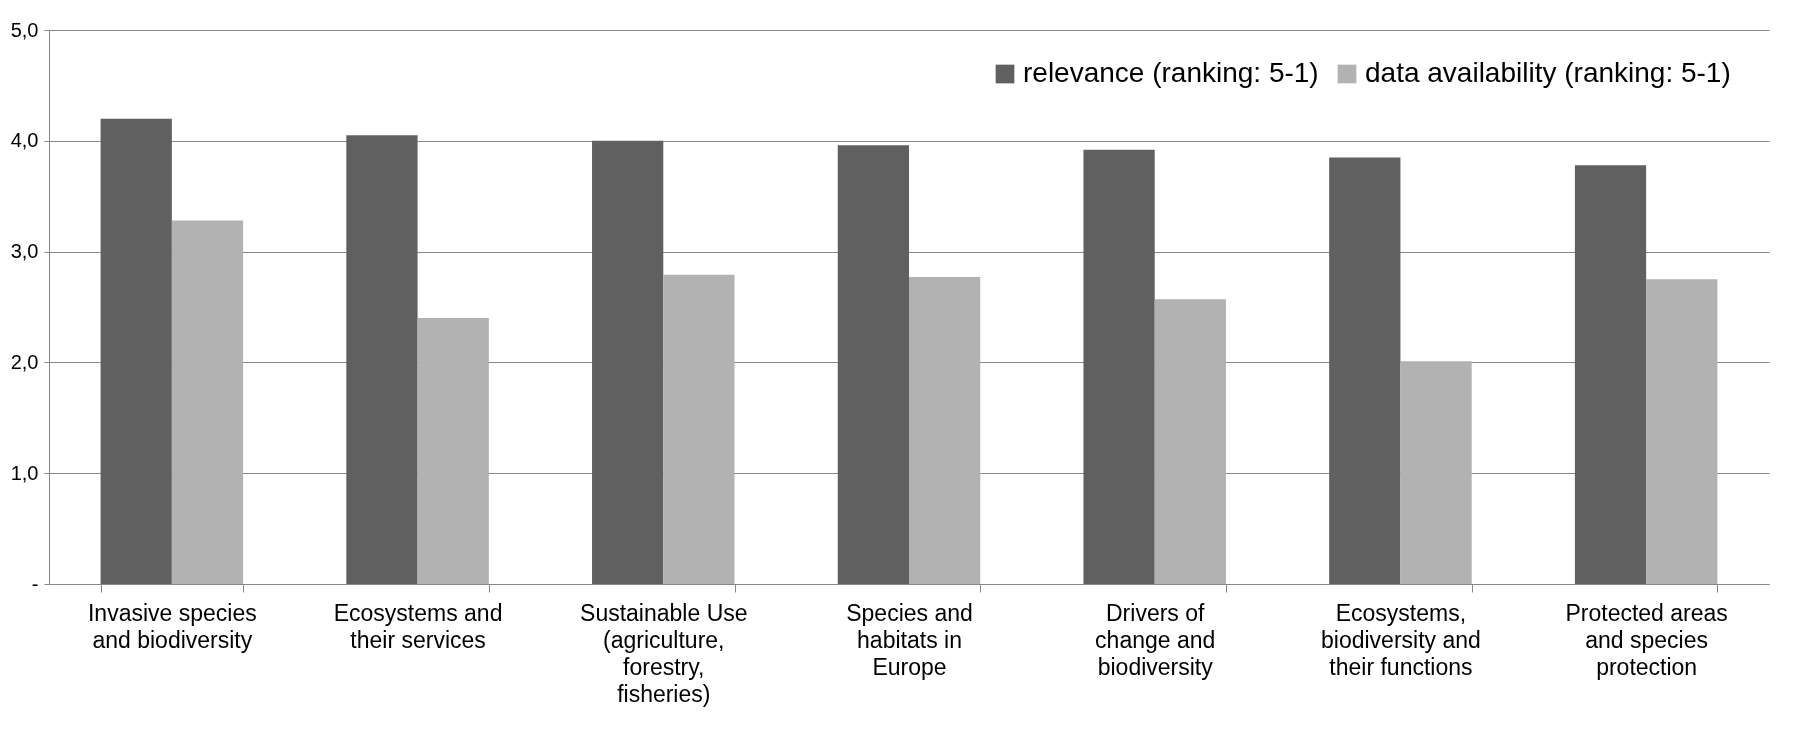 This screenshot has width=1816, height=740. What do you see at coordinates (1548, 72) in the screenshot?
I see `legend-label: data availability (ranking: 5-1)` at bounding box center [1548, 72].